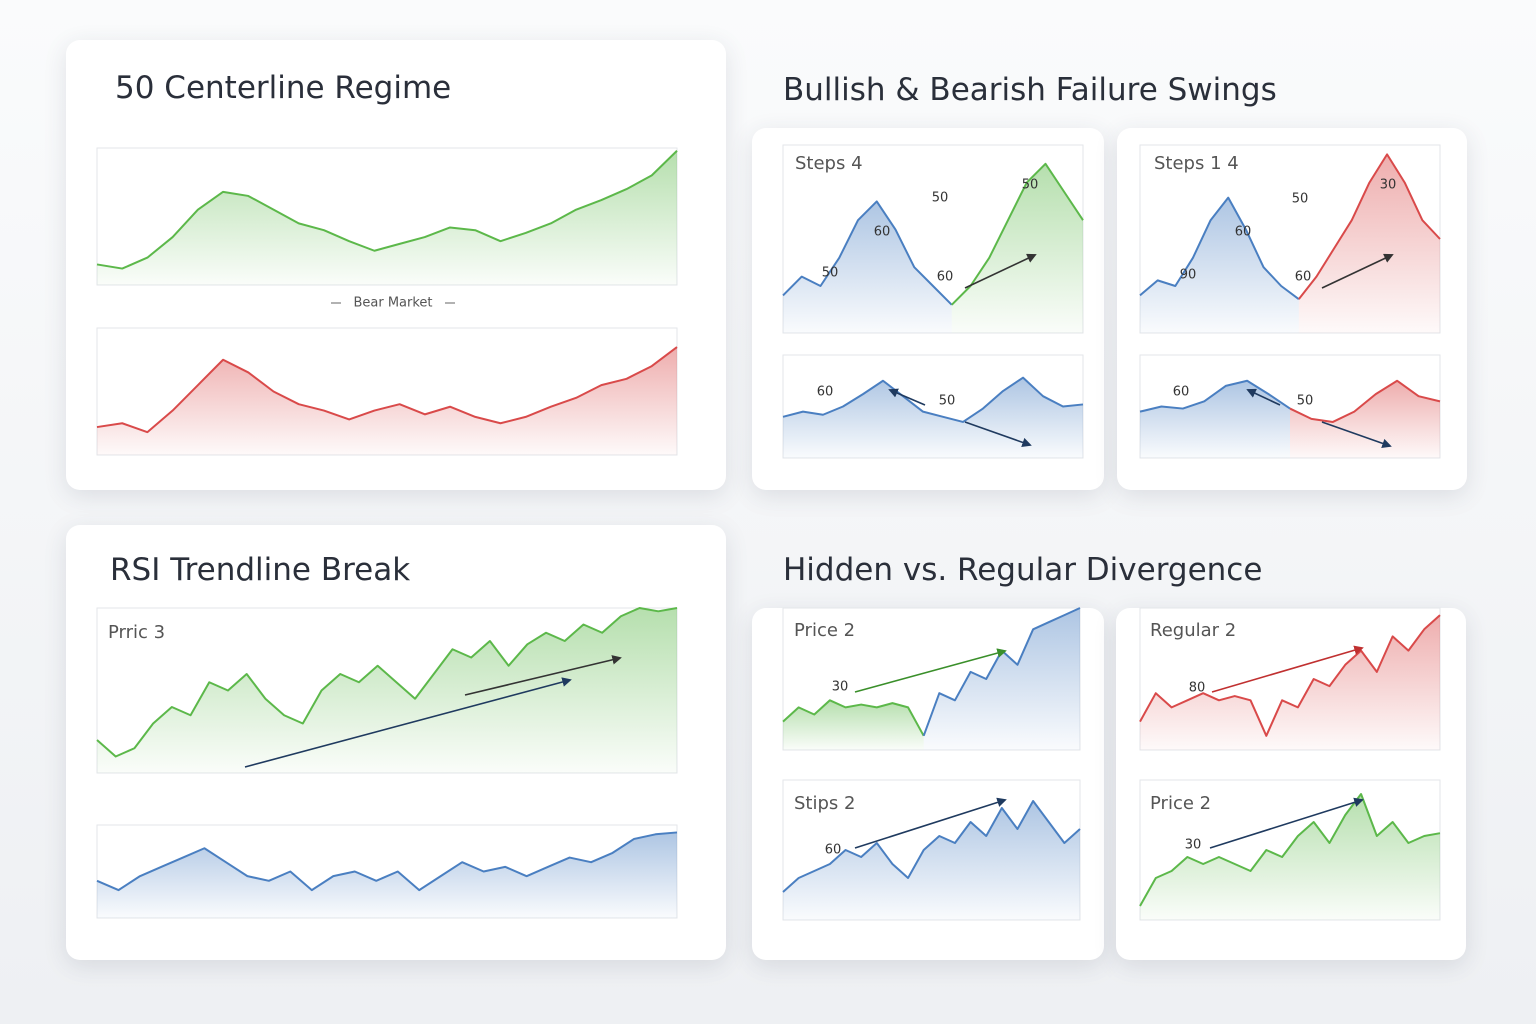 This screenshot has height=1024, width=1536. Describe the element at coordinates (824, 803) in the screenshot. I see `chart-label: Stips 2` at that location.